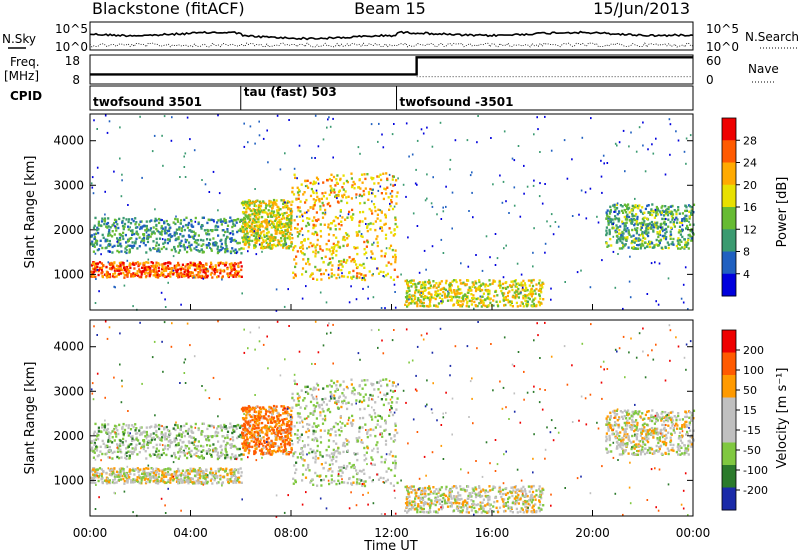  What do you see at coordinates (26, 96) in the screenshot?
I see `cpid-label: CPID` at bounding box center [26, 96].